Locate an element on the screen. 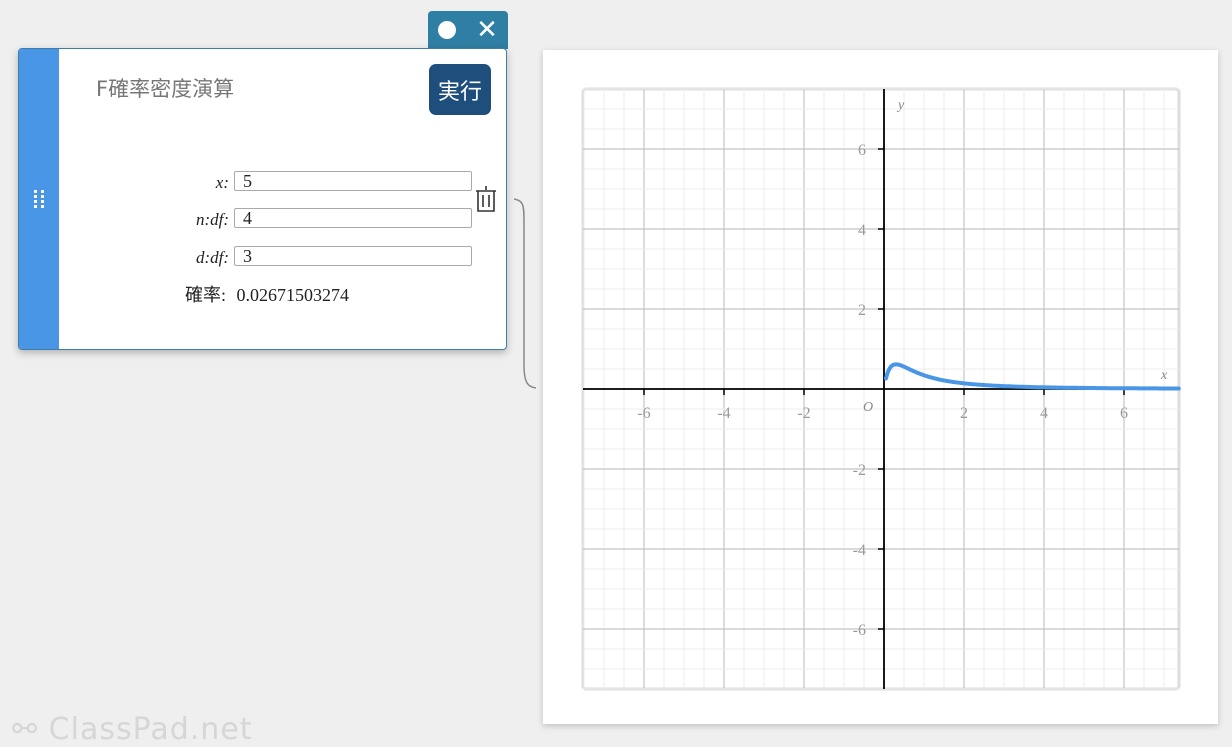 The height and width of the screenshot is (747, 1232). trash-icon is located at coordinates (486, 199).